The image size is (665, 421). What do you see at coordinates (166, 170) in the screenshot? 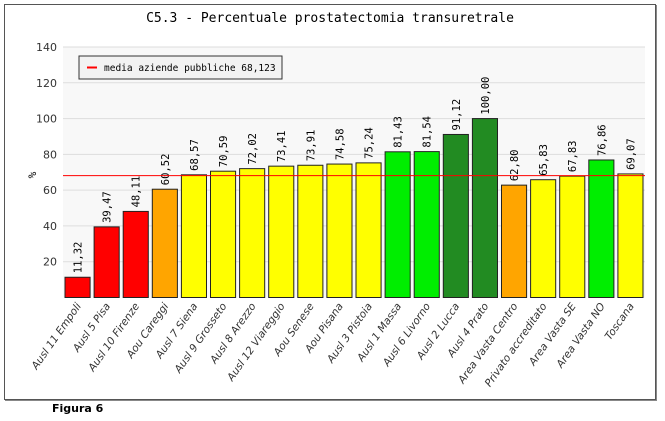
I see `data-label: 60,52` at bounding box center [166, 170].